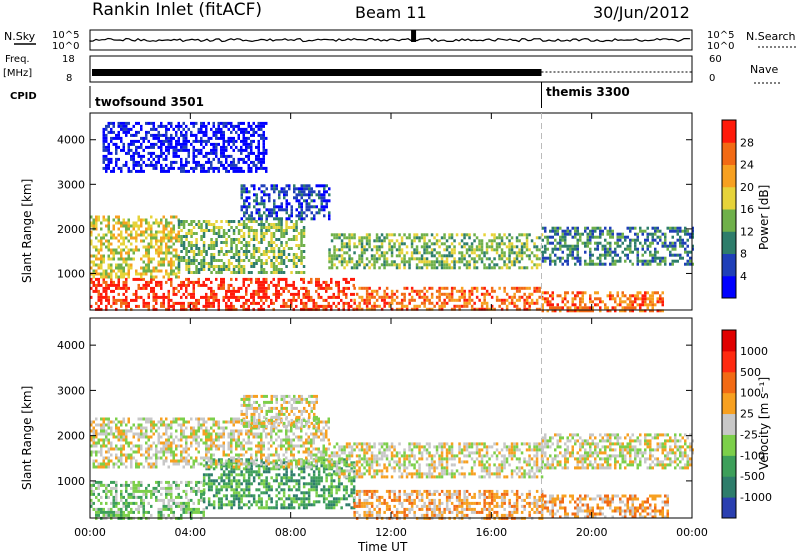 The height and width of the screenshot is (554, 800). What do you see at coordinates (71, 229) in the screenshot?
I see `power-y-tick-label: 2000` at bounding box center [71, 229].